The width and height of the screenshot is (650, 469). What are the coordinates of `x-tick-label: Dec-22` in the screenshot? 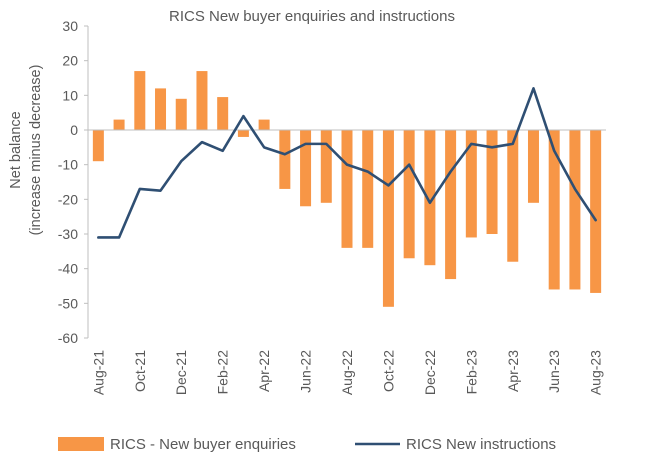 It's located at (430, 372).